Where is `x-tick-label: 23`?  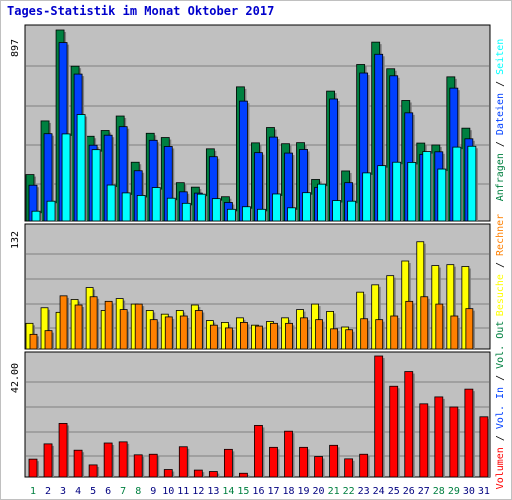
x-tick-label: 23 is located at coordinates (364, 491).